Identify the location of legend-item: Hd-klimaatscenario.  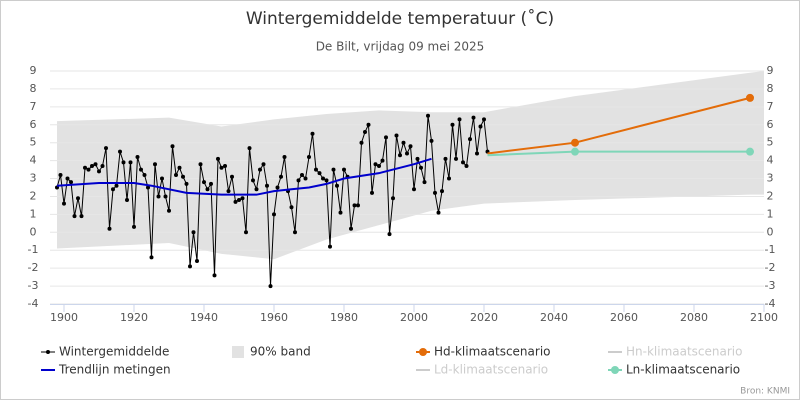
(483, 352).